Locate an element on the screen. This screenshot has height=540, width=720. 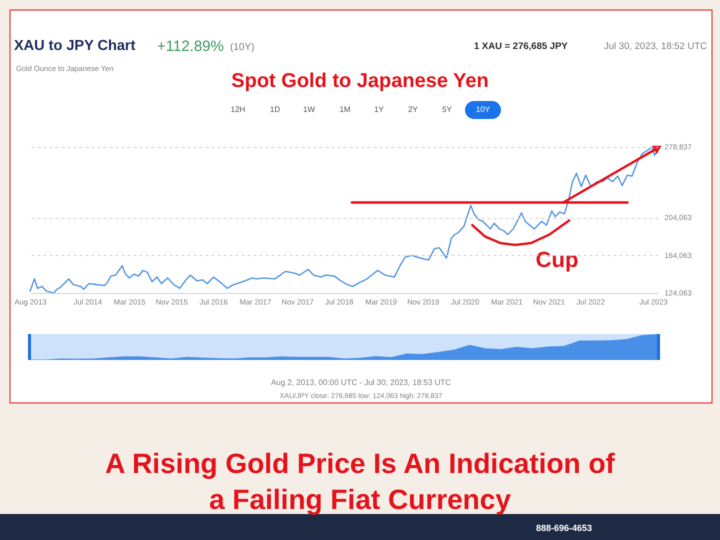
text: 12H is located at coordinates (238, 109).